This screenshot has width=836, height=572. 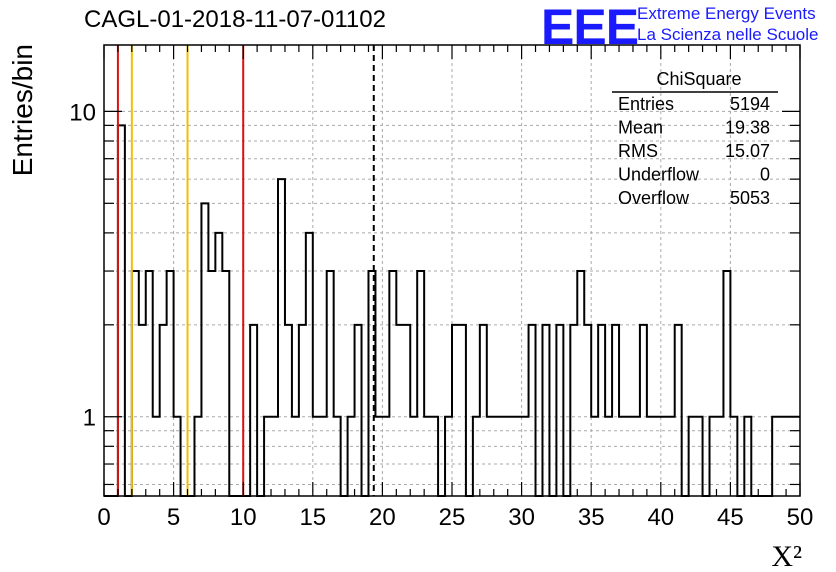 What do you see at coordinates (747, 128) in the screenshot?
I see `stats-value: 19.38` at bounding box center [747, 128].